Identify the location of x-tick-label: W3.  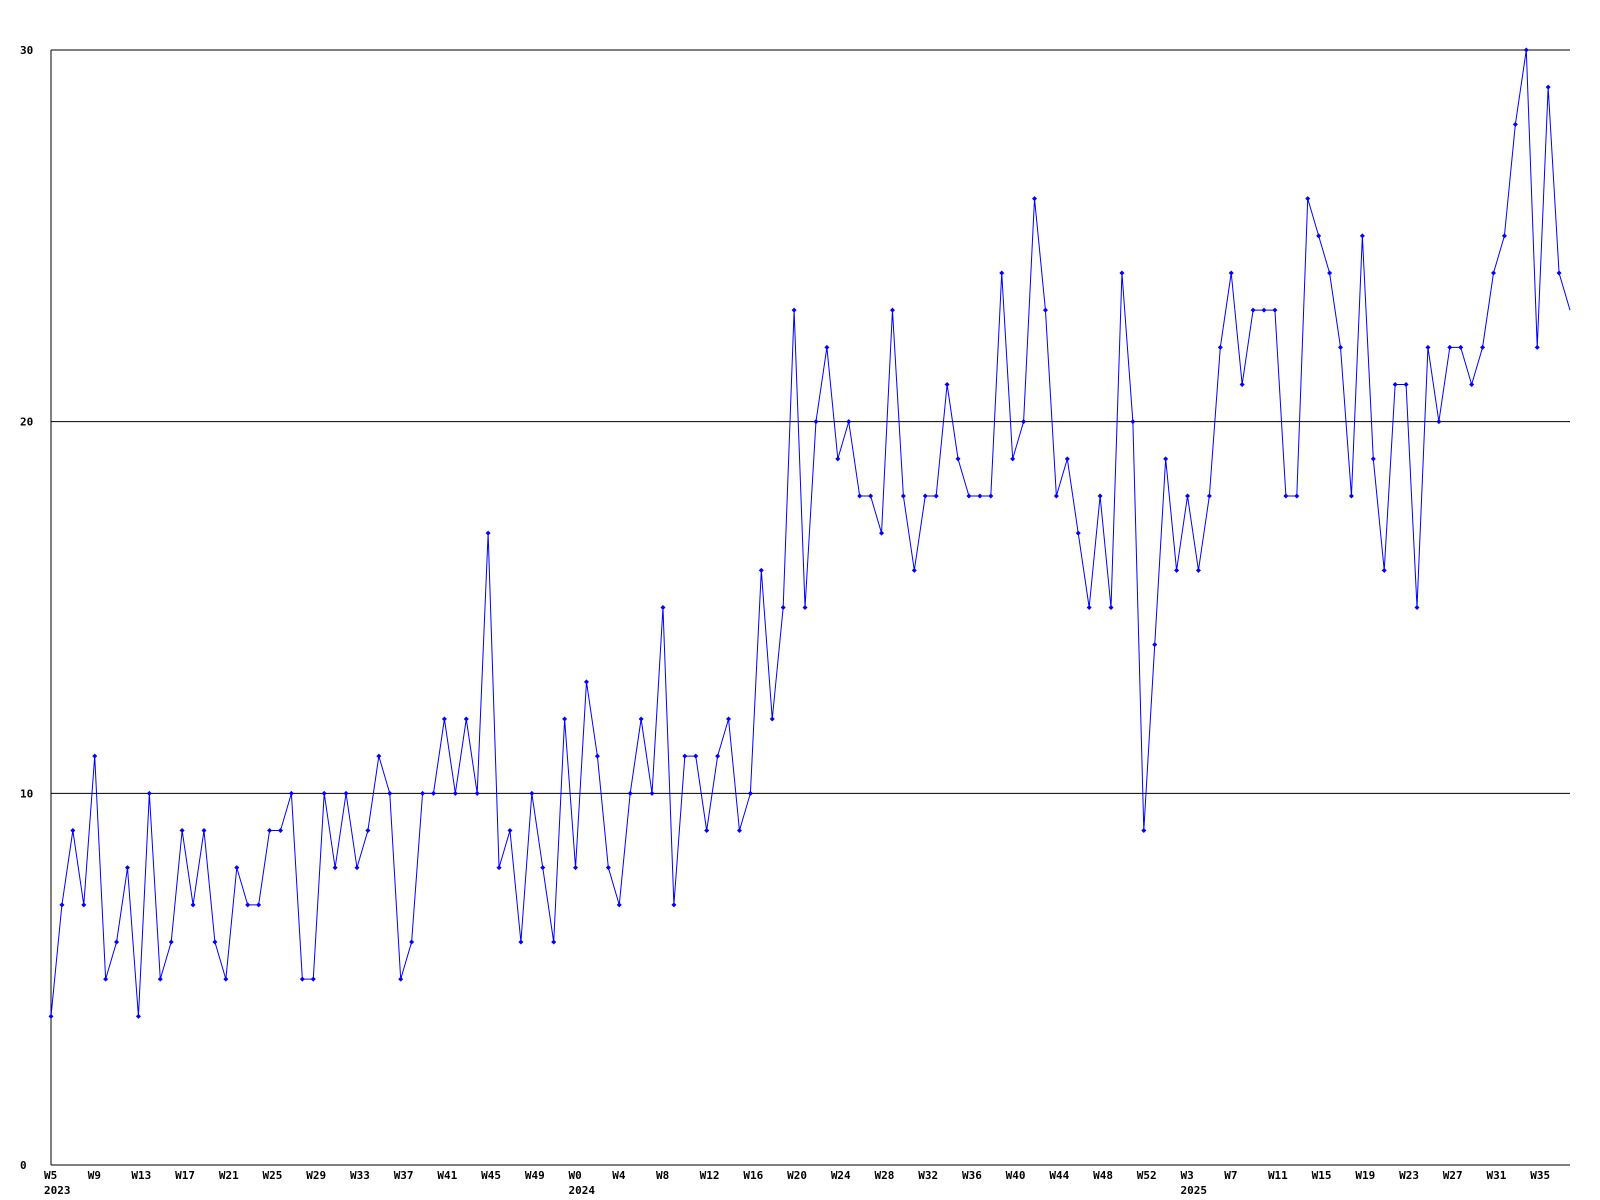
(1187, 1175).